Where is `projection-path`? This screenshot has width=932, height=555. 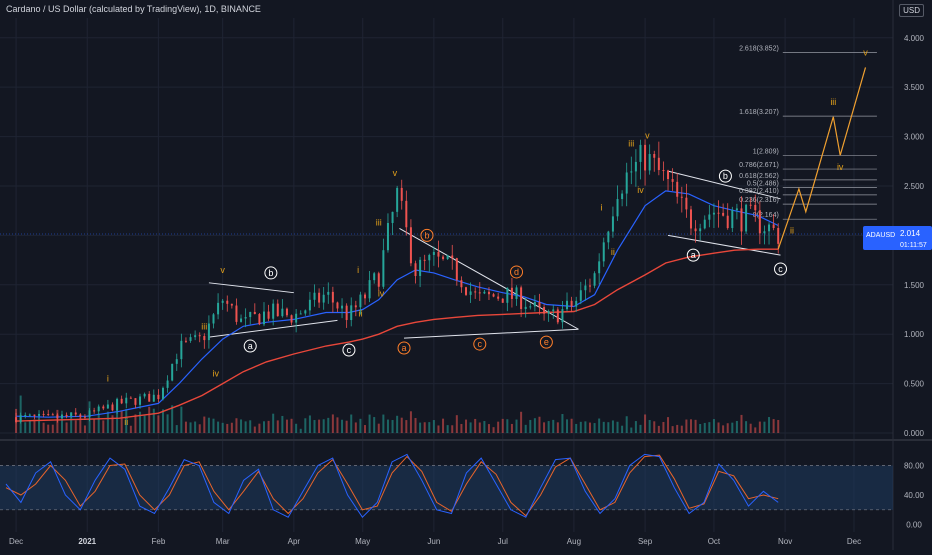
projection-path is located at coordinates (822, 158).